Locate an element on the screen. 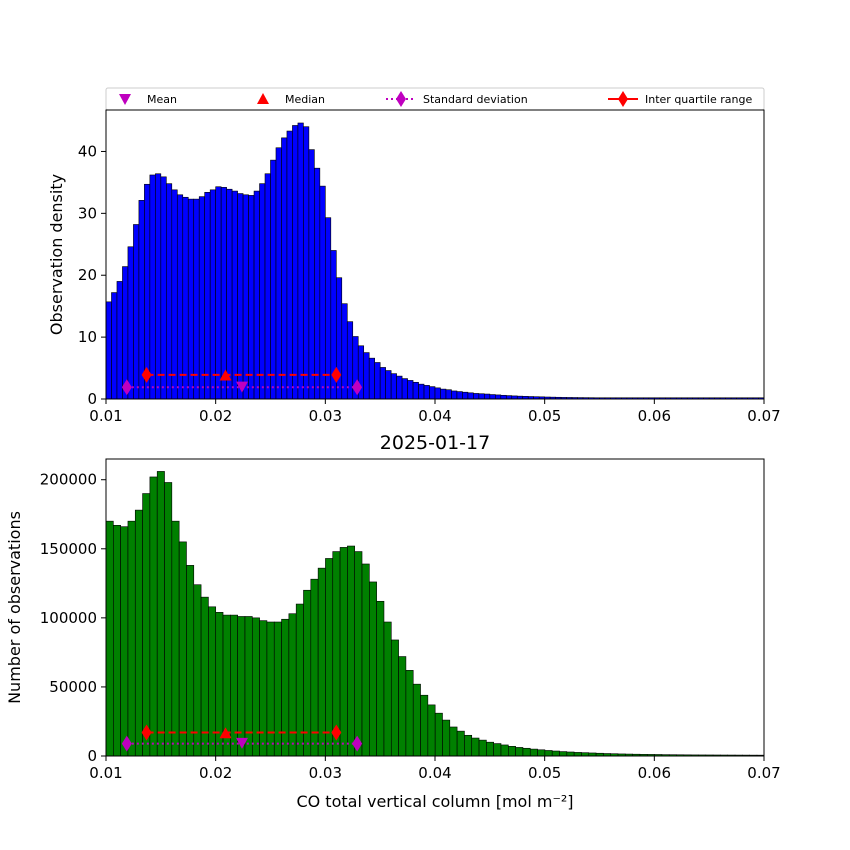 Image resolution: width=850 pixels, height=850 pixels. legend-label-2: Standard deviation is located at coordinates (475, 99).